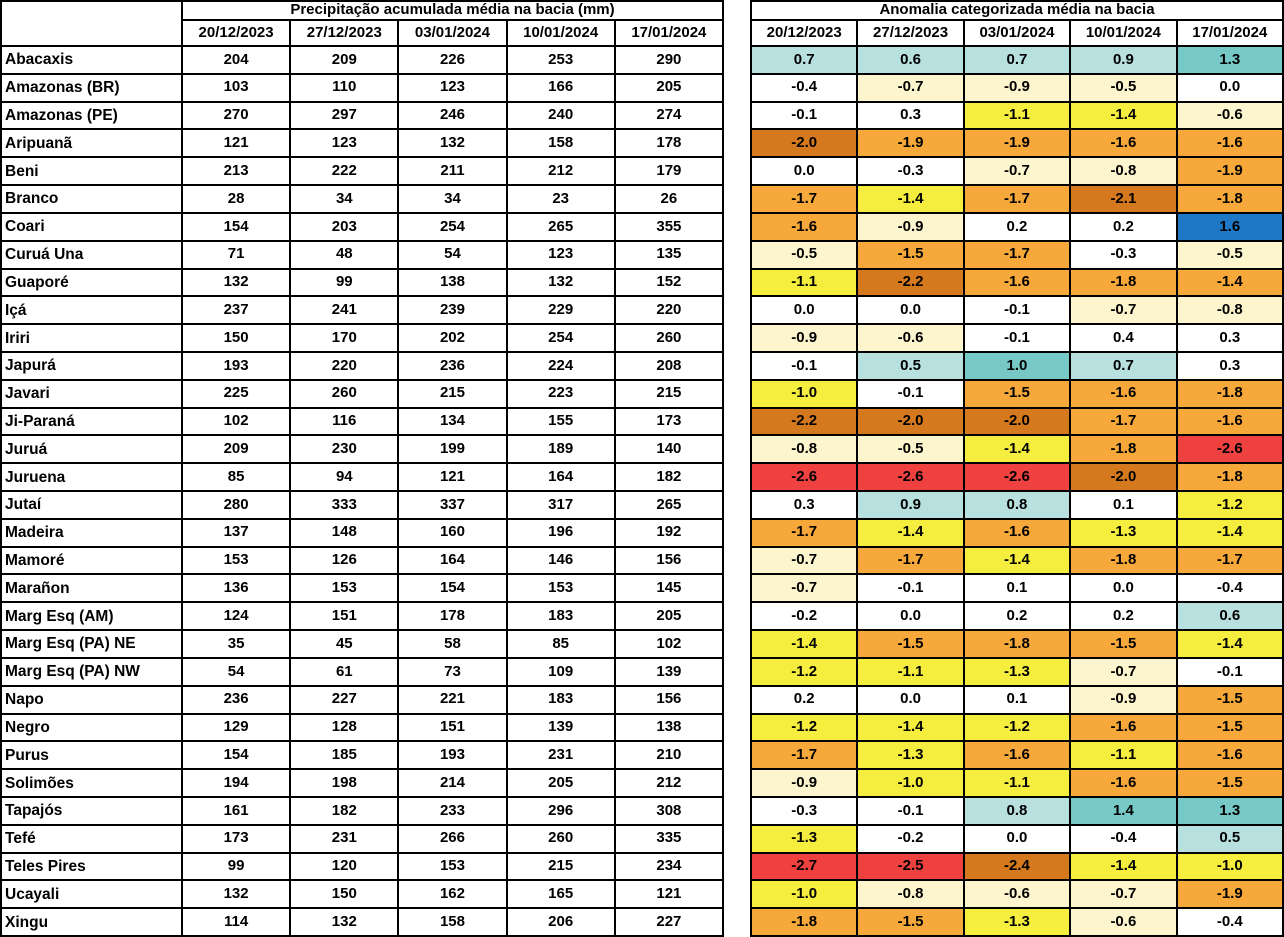 The width and height of the screenshot is (1284, 937). I want to click on precip-cell: 116, so click(344, 421).